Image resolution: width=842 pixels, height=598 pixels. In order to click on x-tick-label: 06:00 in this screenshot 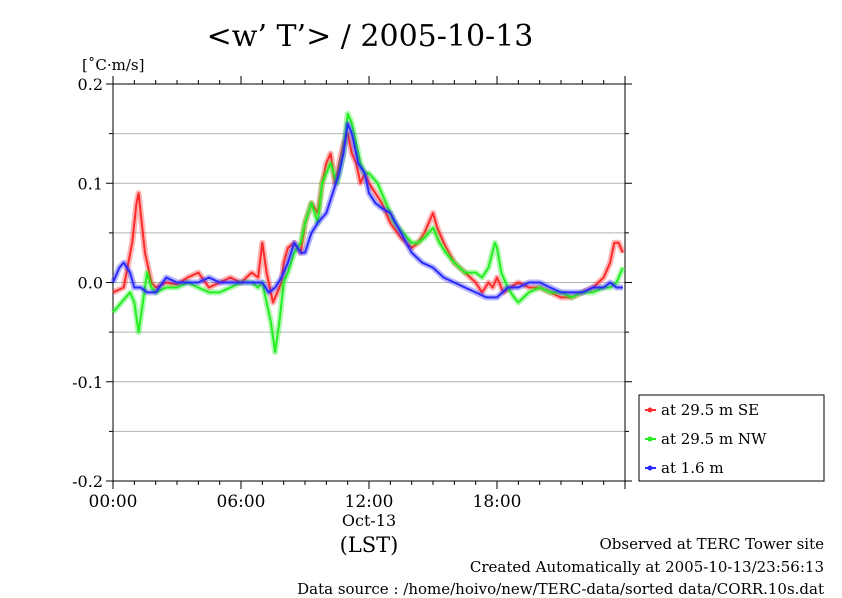, I will do `click(241, 502)`.